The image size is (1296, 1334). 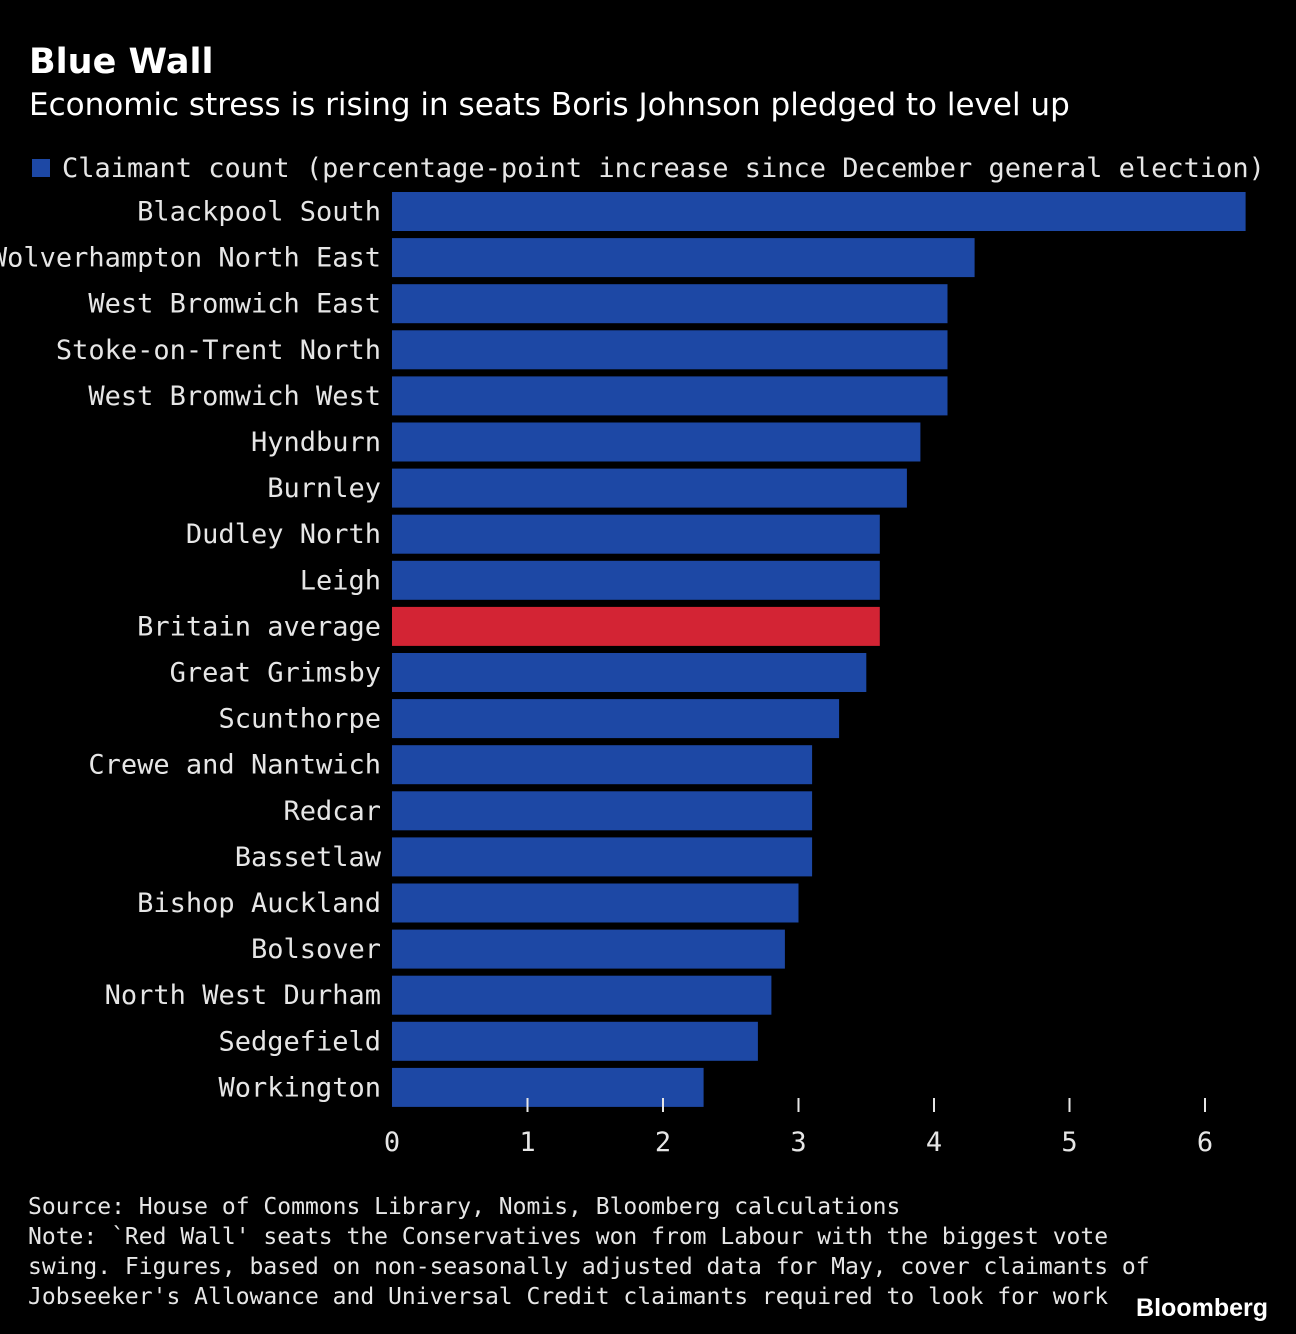 I want to click on category-label: Redcar, so click(x=332, y=811).